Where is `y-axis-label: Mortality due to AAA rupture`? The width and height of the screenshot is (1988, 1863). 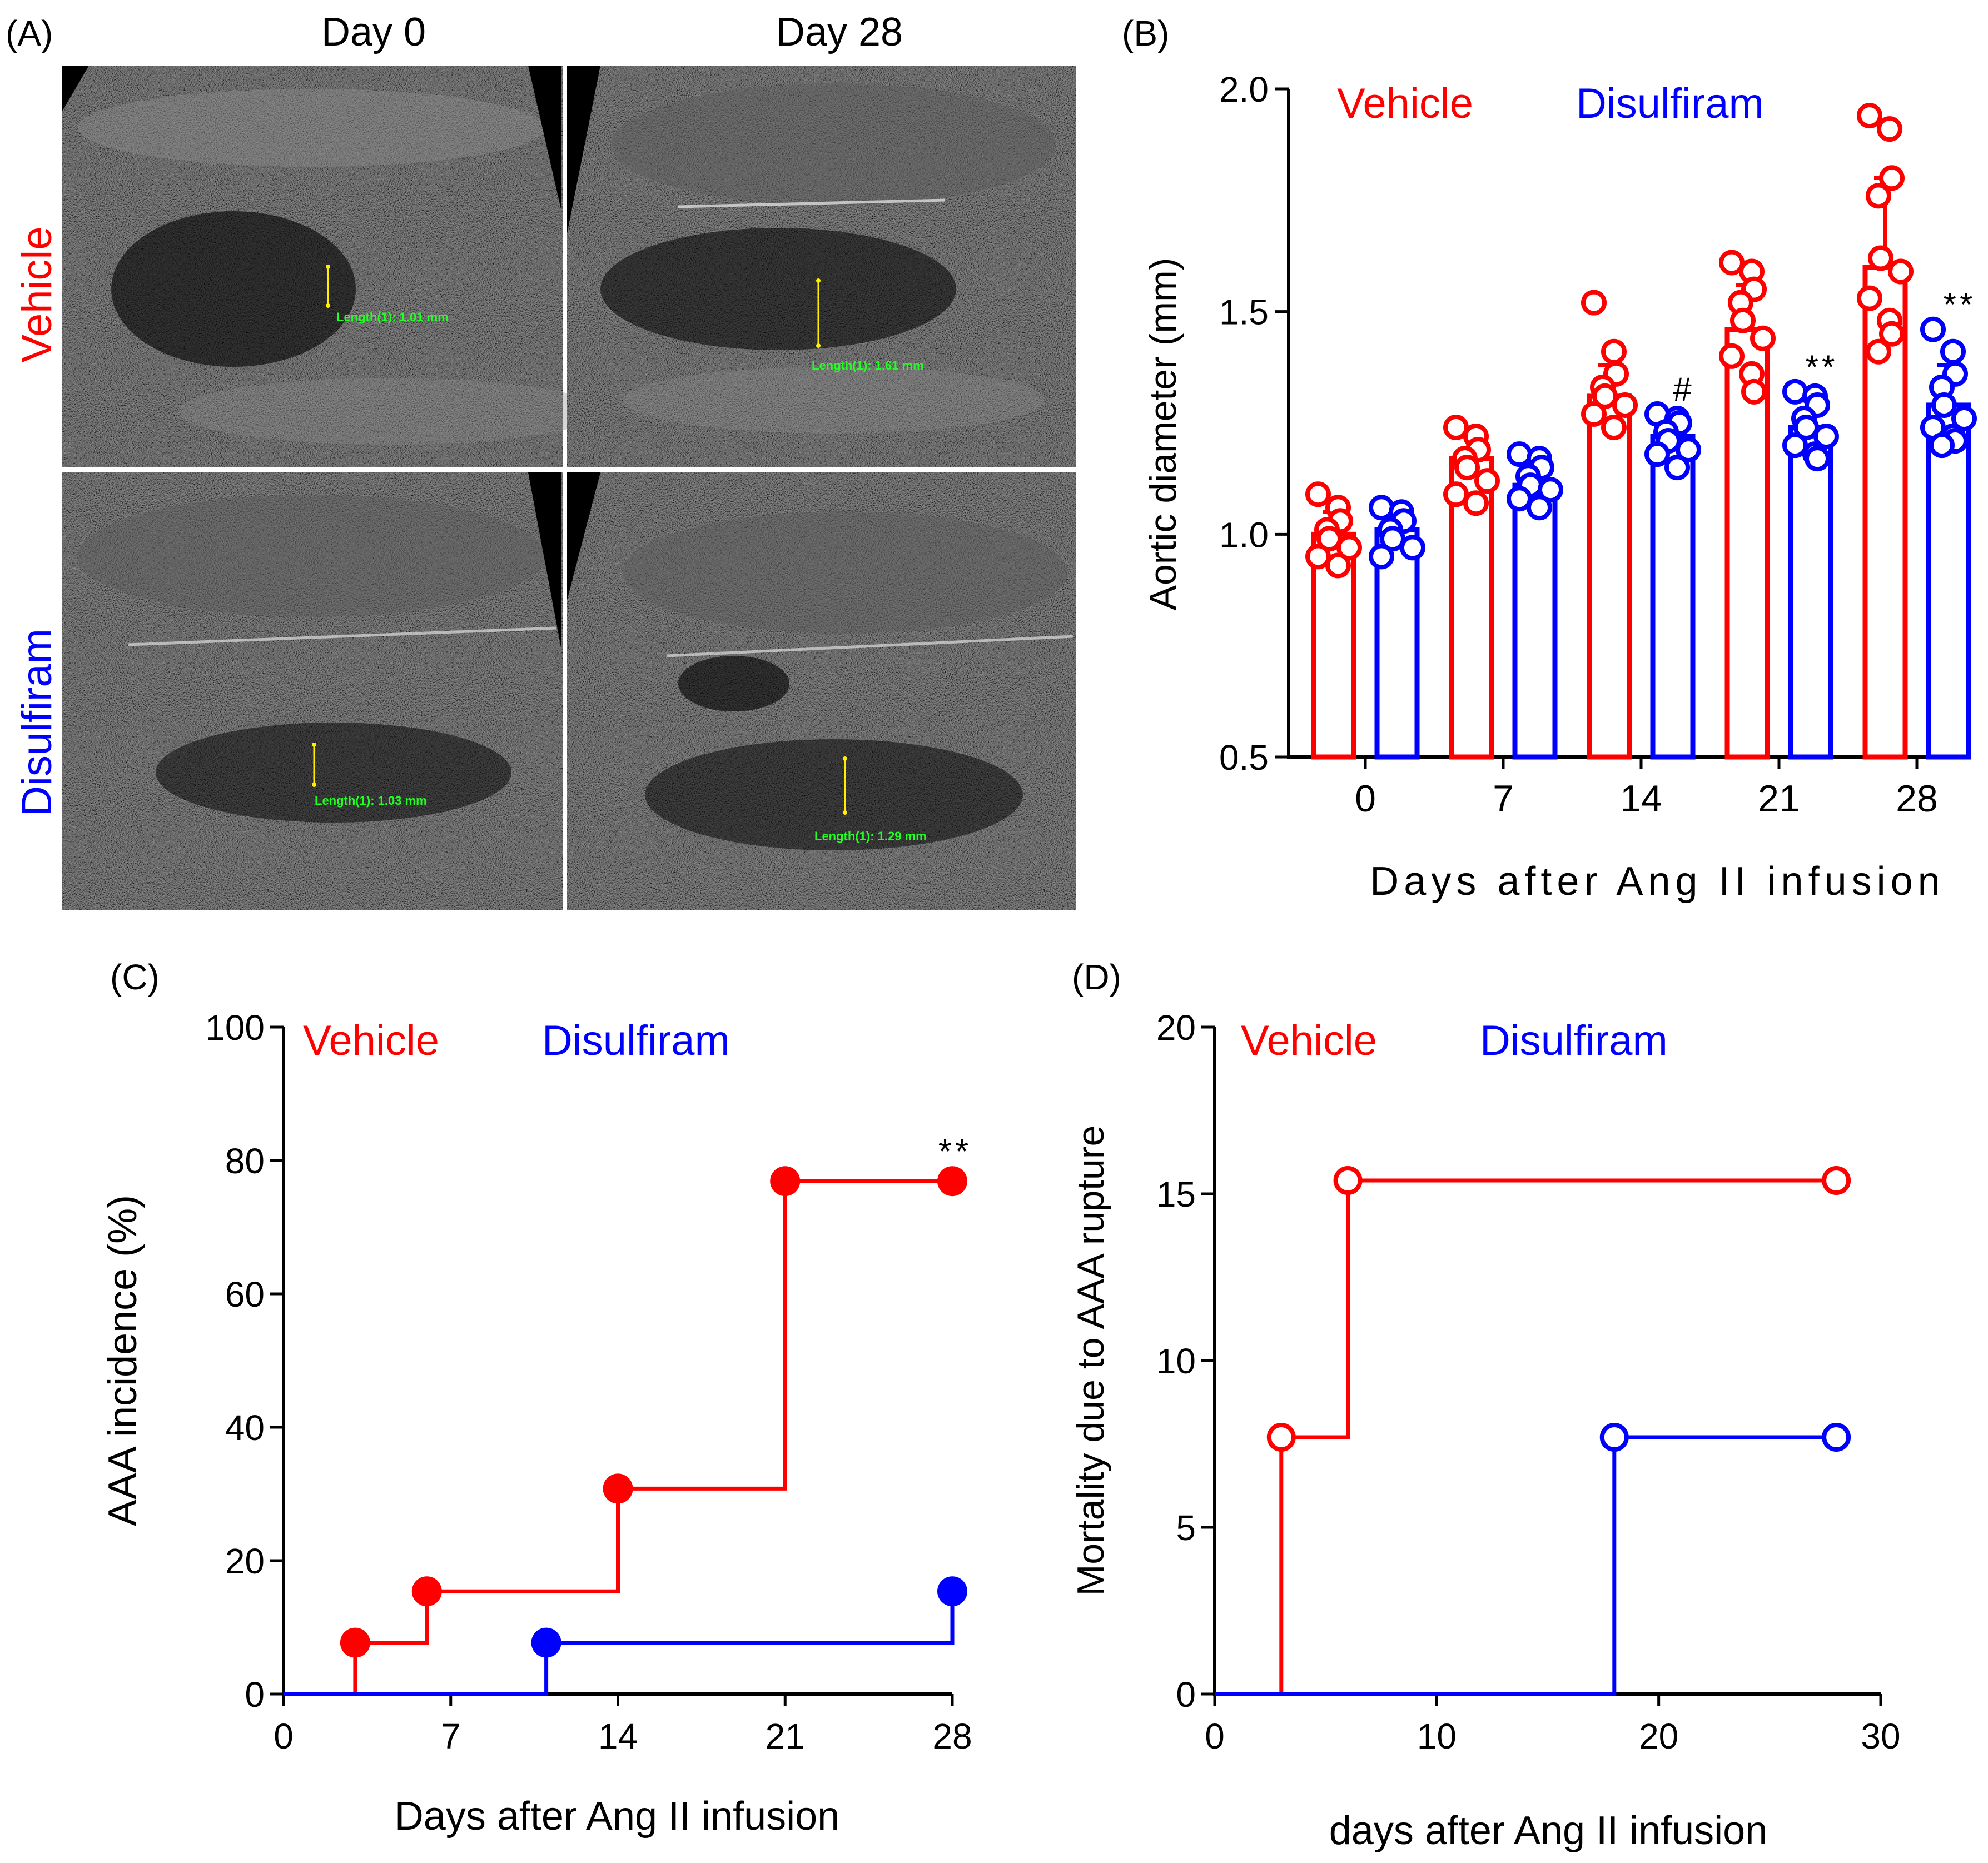 y-axis-label: Mortality due to AAA rupture is located at coordinates (1091, 1360).